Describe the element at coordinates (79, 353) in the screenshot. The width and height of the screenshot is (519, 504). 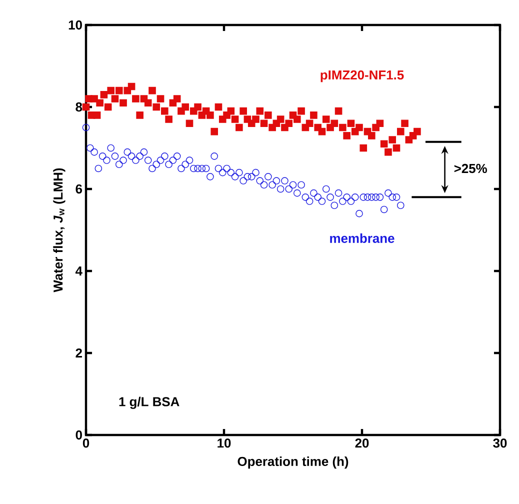
I see `y-tick-label: 2` at that location.